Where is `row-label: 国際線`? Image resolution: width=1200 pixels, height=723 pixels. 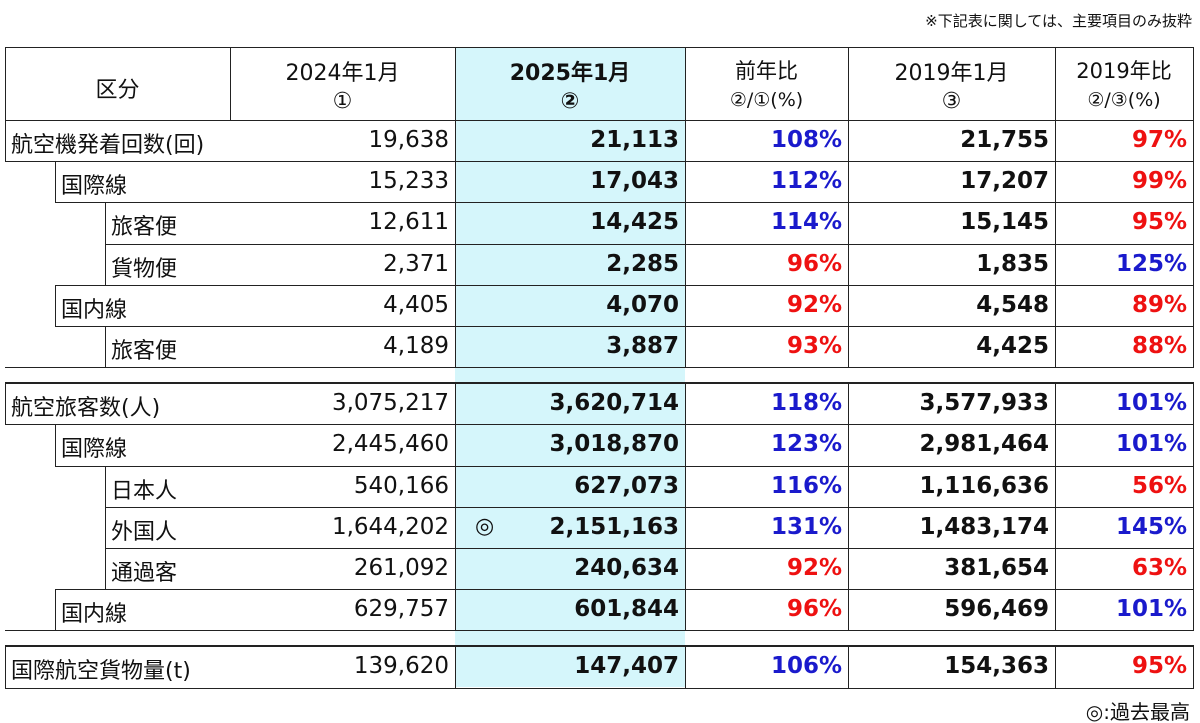
row-label: 国際線 is located at coordinates (94, 450).